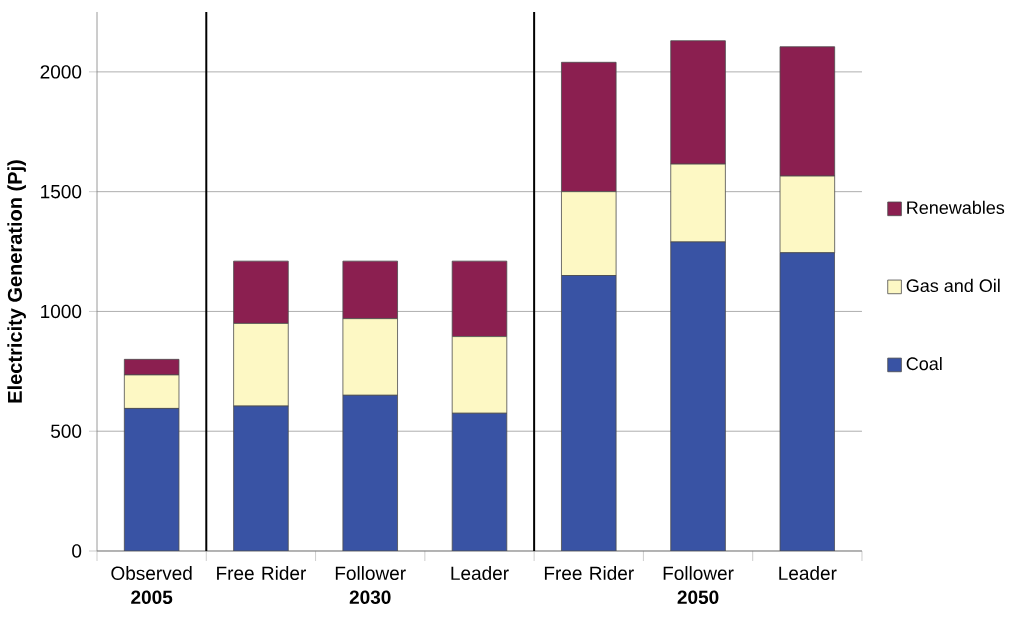  What do you see at coordinates (370, 585) in the screenshot?
I see `x-tick-label: Follower 2030` at bounding box center [370, 585].